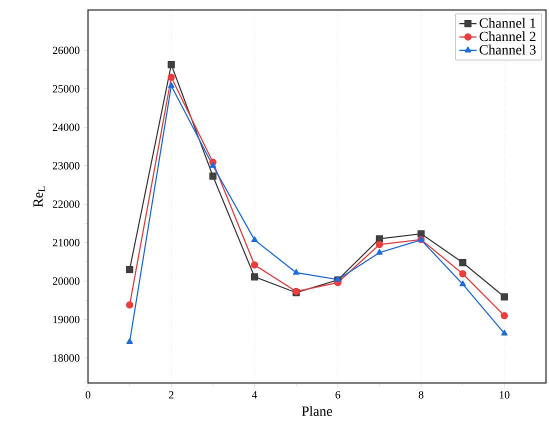 The height and width of the screenshot is (439, 549). Describe the element at coordinates (66, 242) in the screenshot. I see `y-tick-label: 21000` at that location.